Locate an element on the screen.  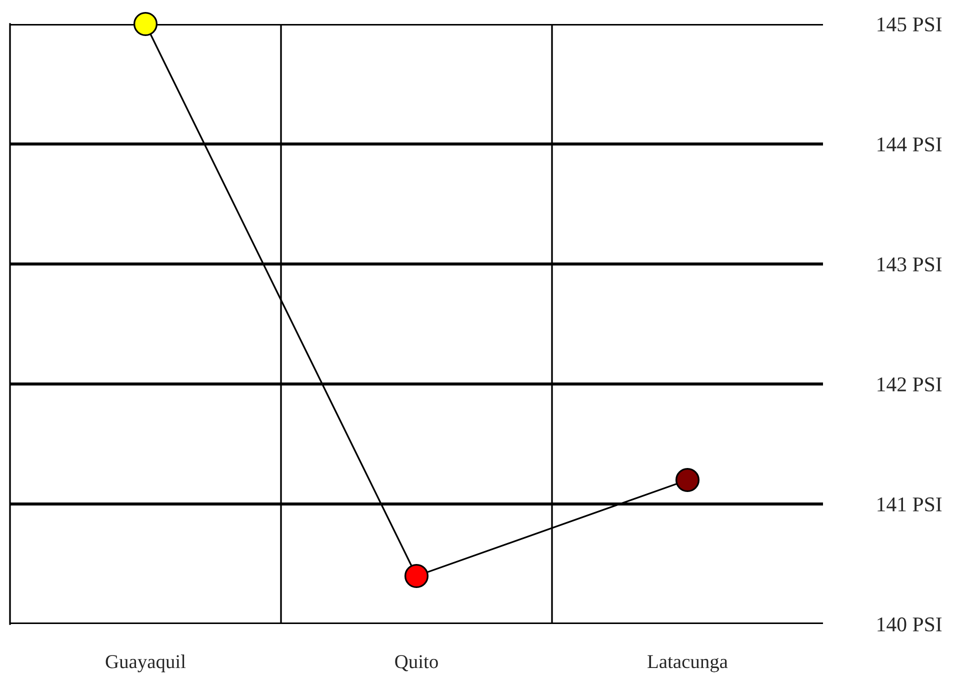
x-tick-label: Guayaquil is located at coordinates (146, 663).